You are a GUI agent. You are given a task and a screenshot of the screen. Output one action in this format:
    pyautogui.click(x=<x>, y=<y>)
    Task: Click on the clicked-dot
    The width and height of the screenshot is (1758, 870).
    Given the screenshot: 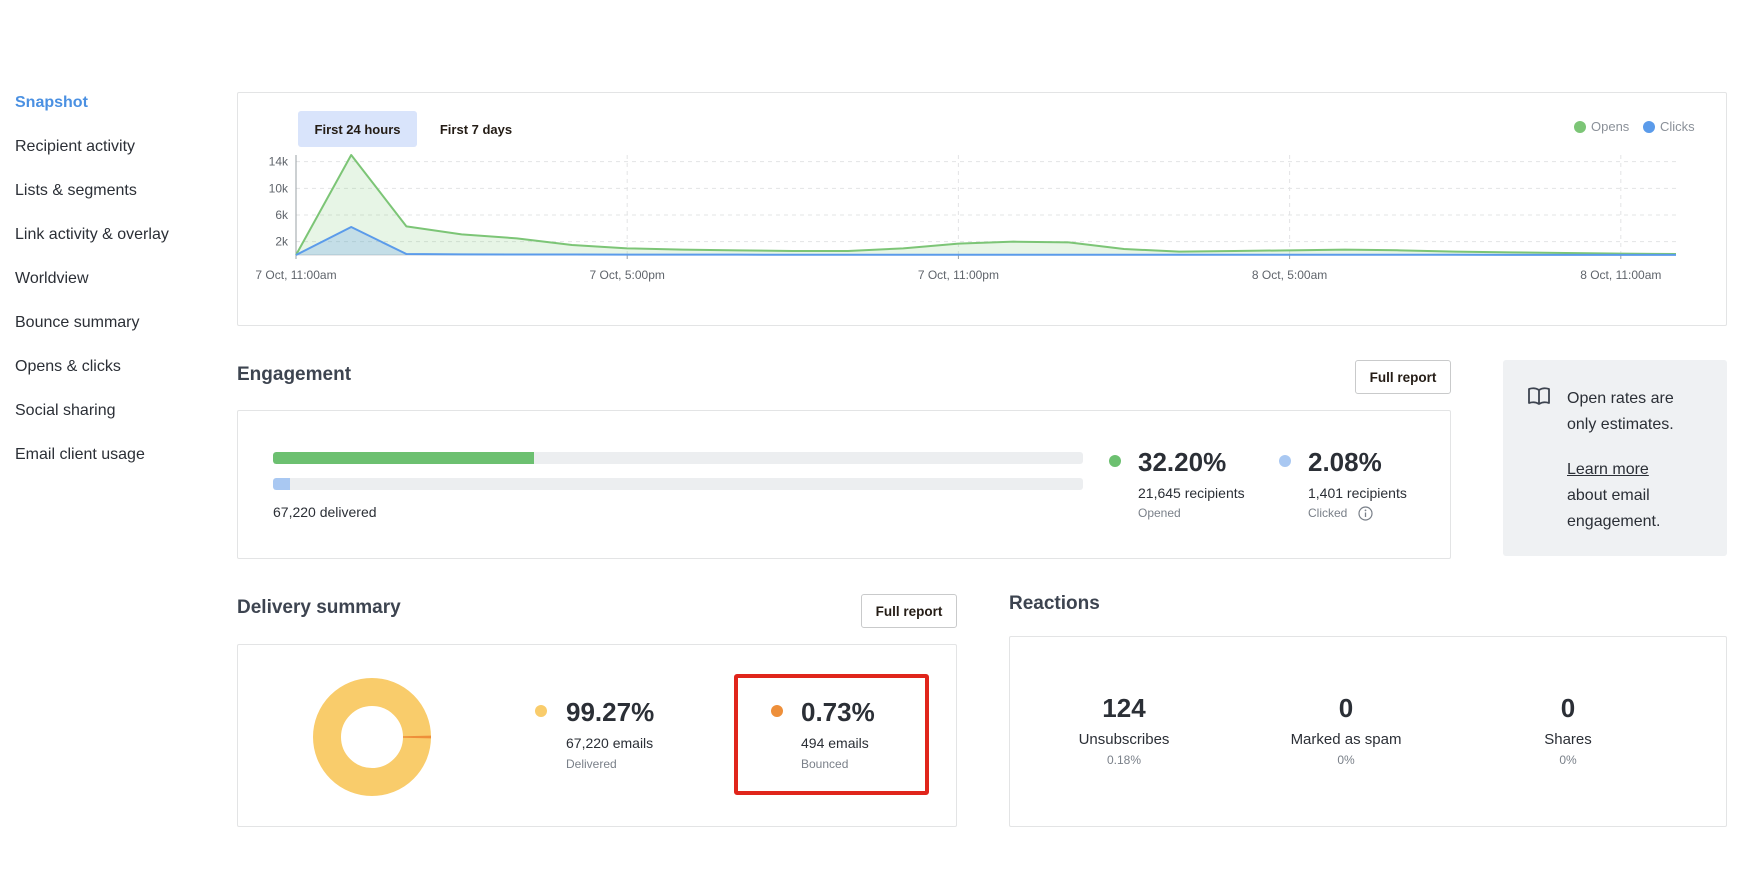 What is the action you would take?
    pyautogui.click(x=1285, y=461)
    